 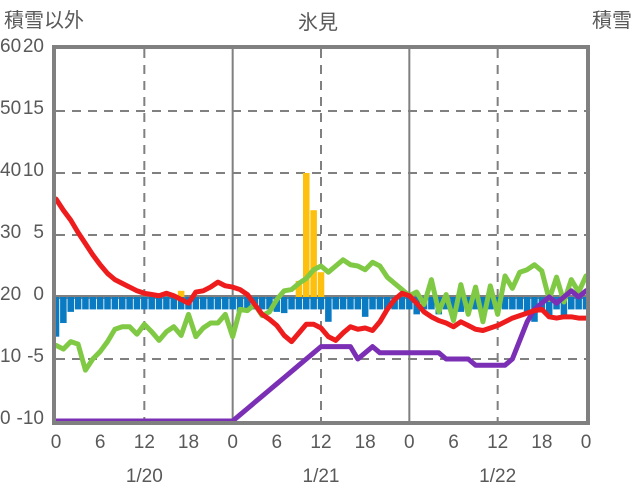 What do you see at coordinates (11, 170) in the screenshot?
I see `right-axis-tick: 40` at bounding box center [11, 170].